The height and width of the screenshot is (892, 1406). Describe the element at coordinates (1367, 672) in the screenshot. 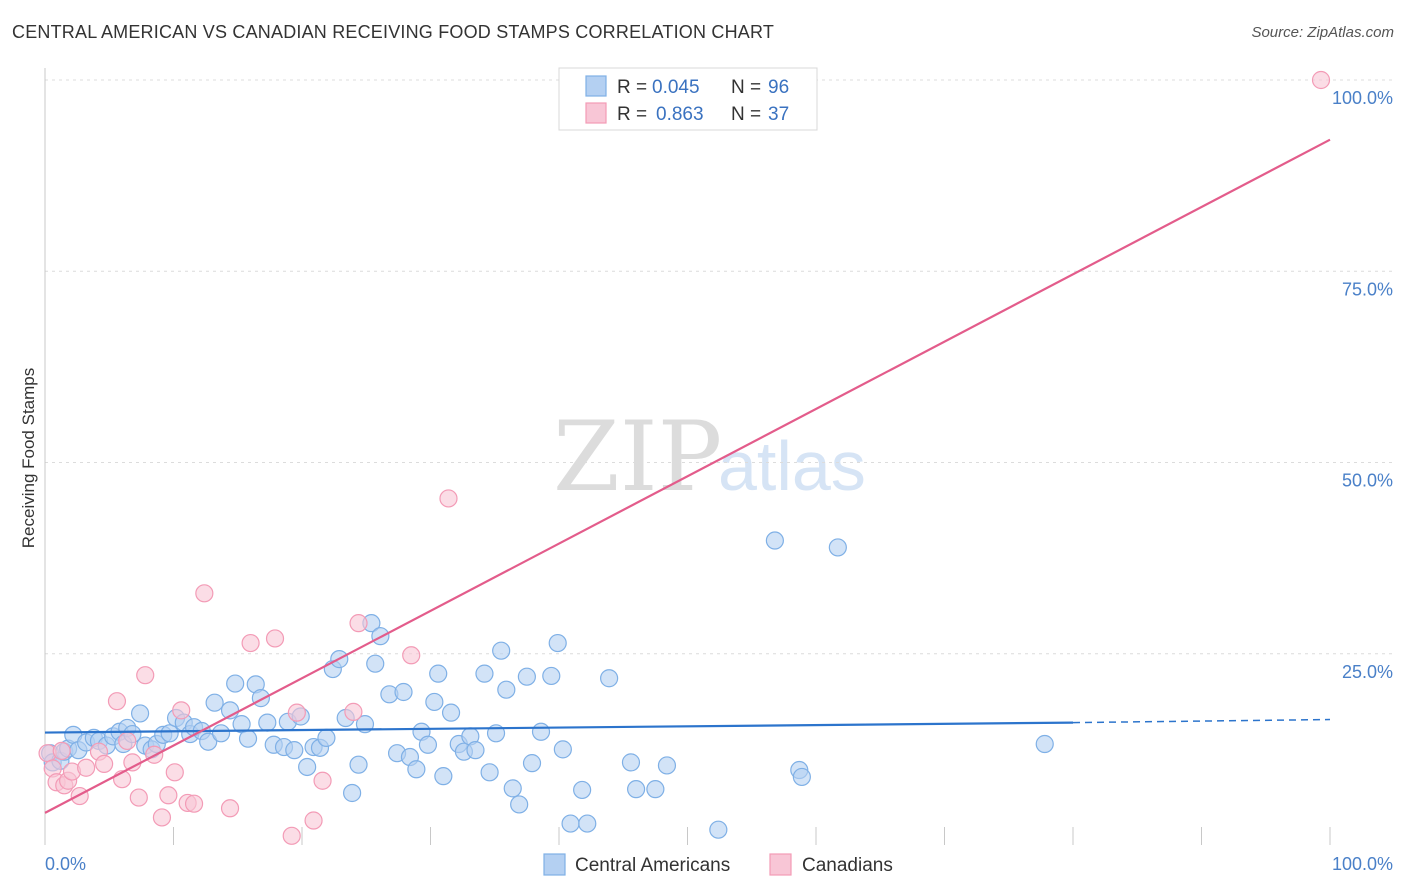

I see `y-tick-label: 25.0%` at that location.